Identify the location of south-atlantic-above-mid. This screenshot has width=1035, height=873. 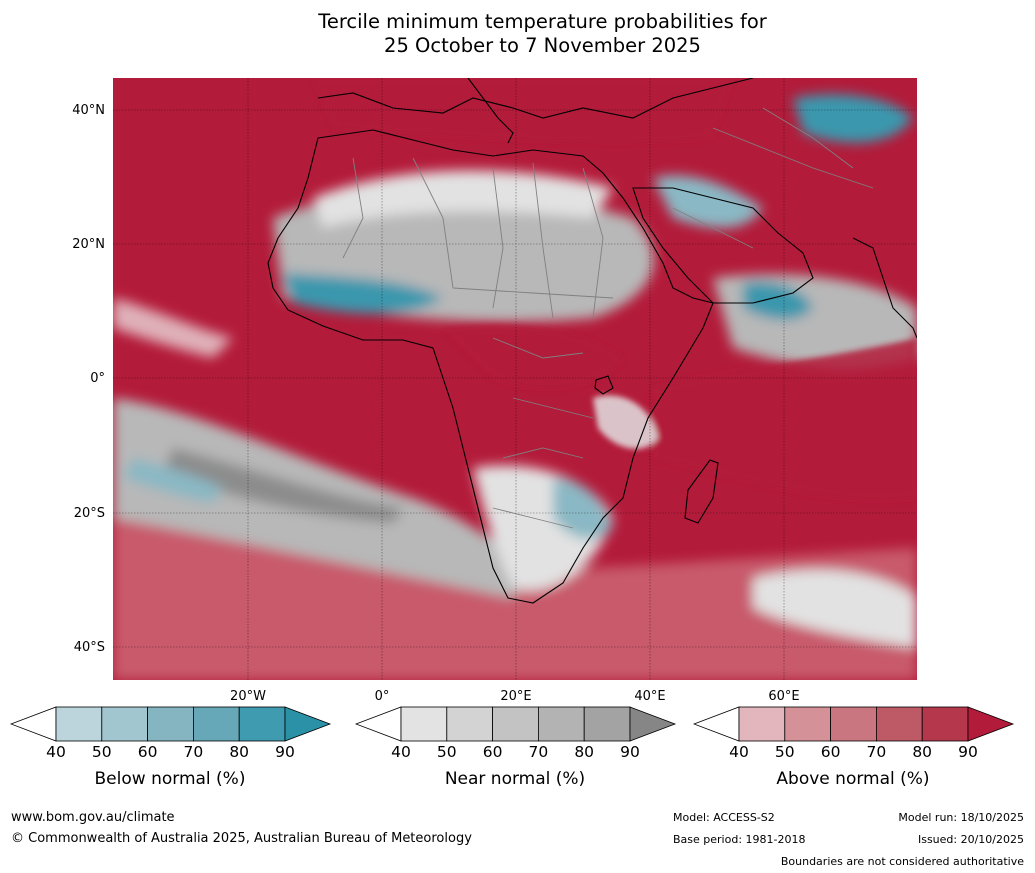
(293, 594).